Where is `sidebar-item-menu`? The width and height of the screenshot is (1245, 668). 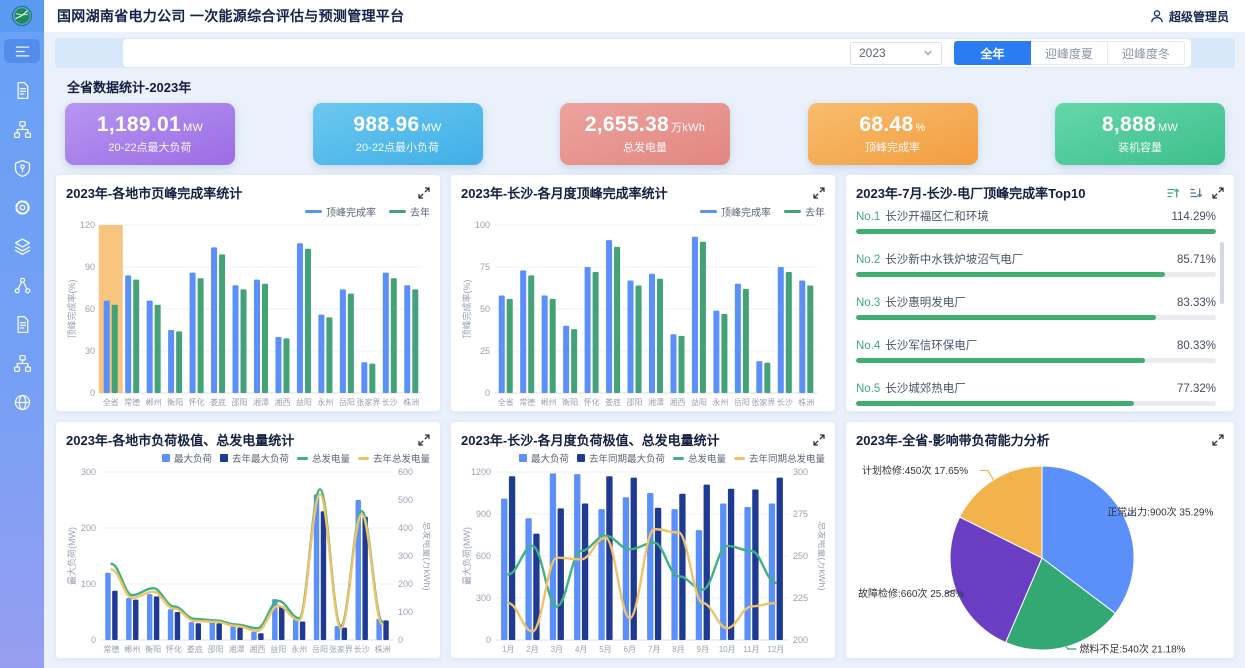 sidebar-item-menu is located at coordinates (22, 51).